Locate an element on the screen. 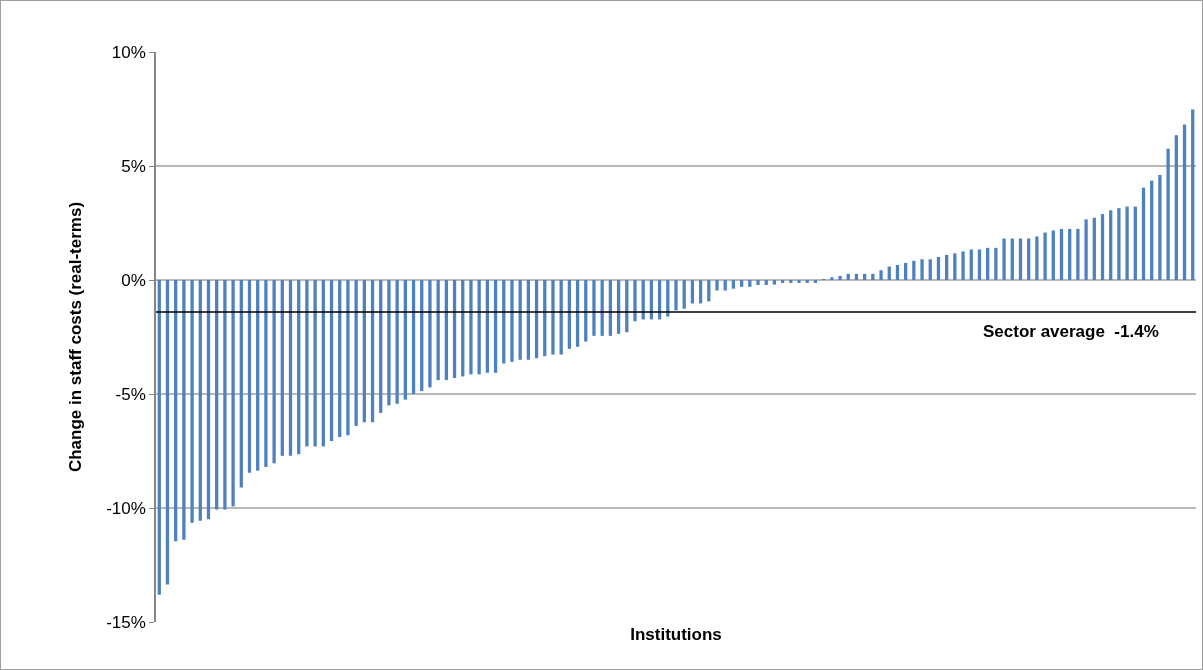  y-tick-label: 0% is located at coordinates (133, 280).